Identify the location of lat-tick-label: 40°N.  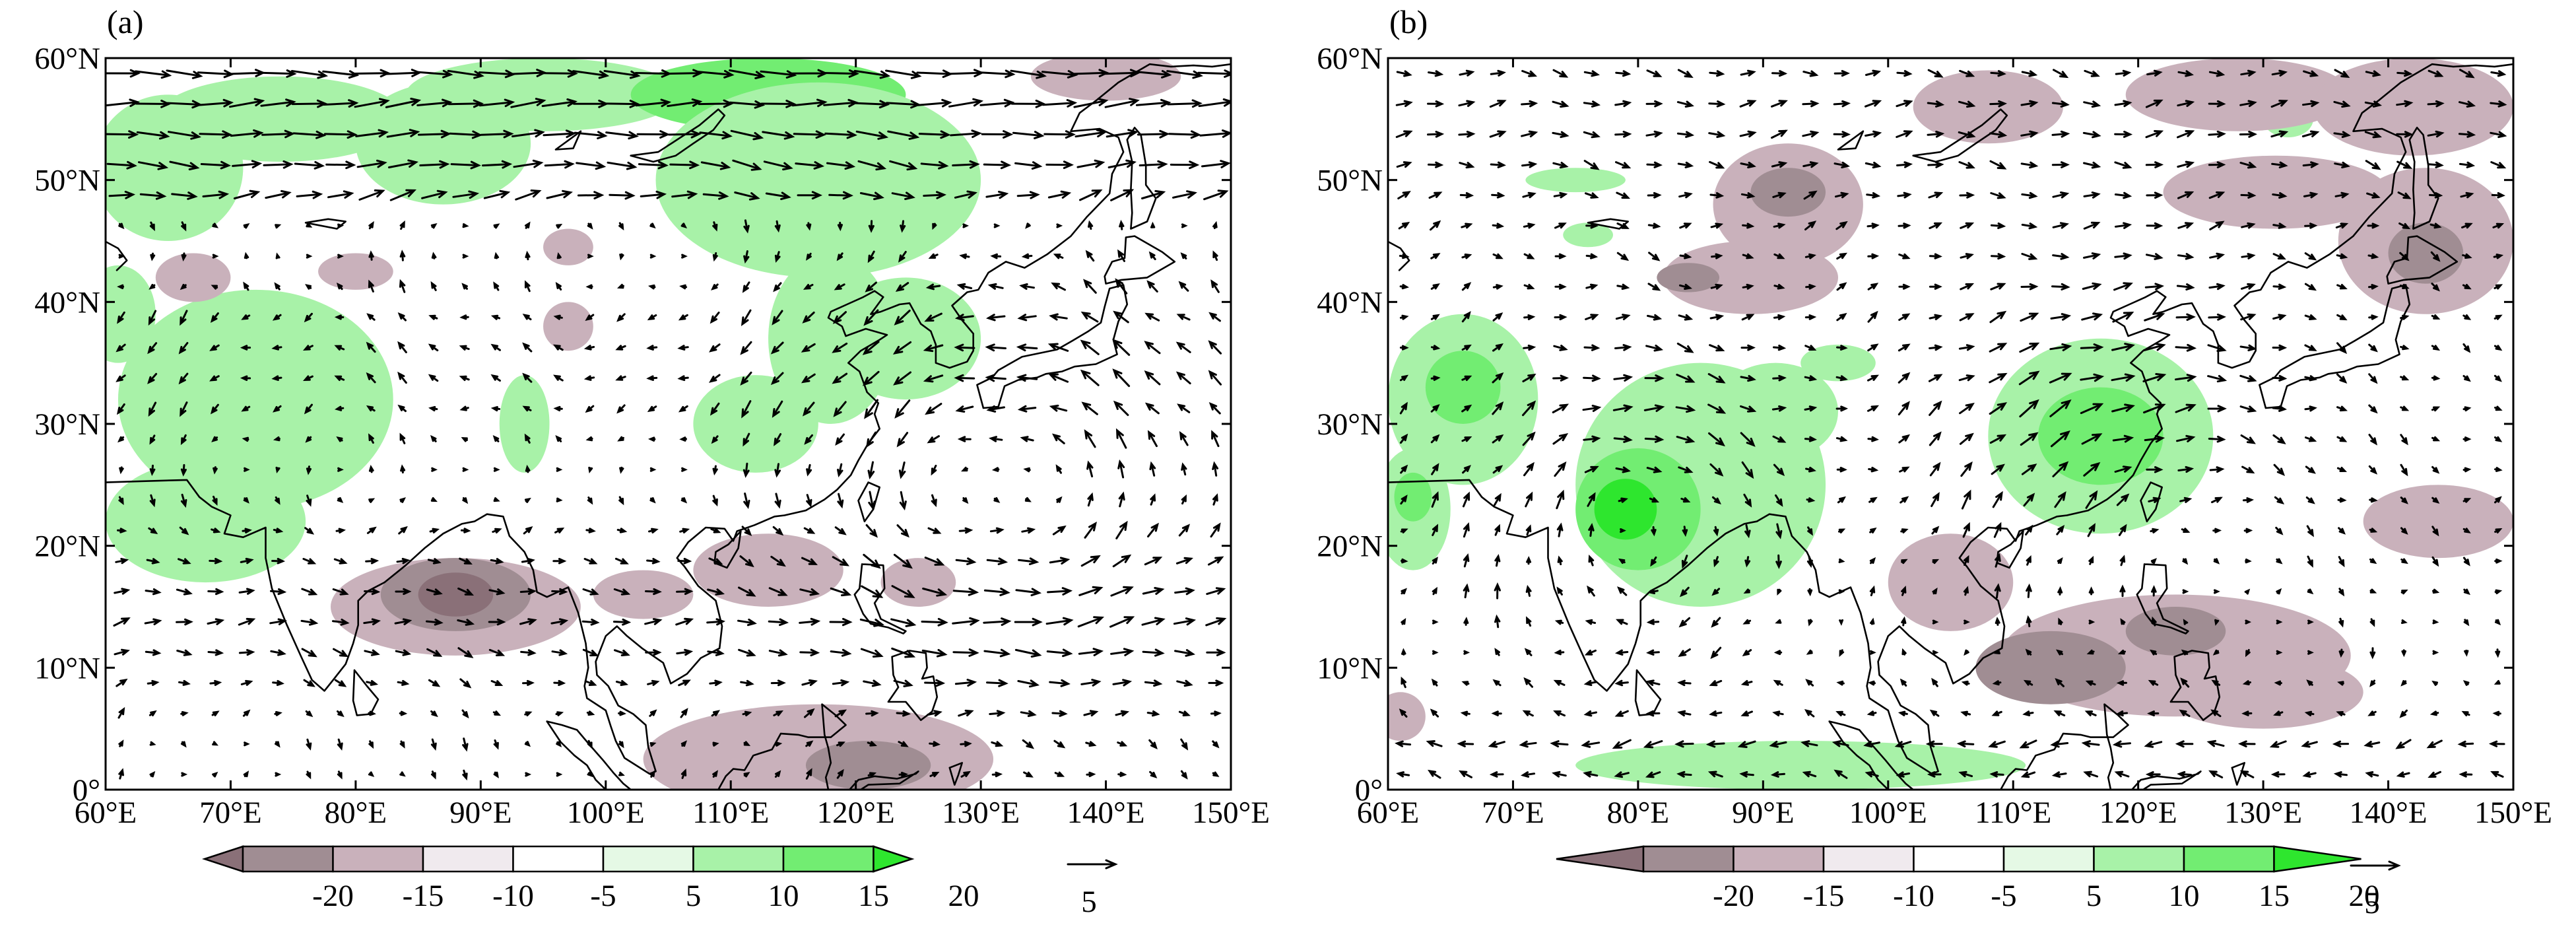
(67, 303).